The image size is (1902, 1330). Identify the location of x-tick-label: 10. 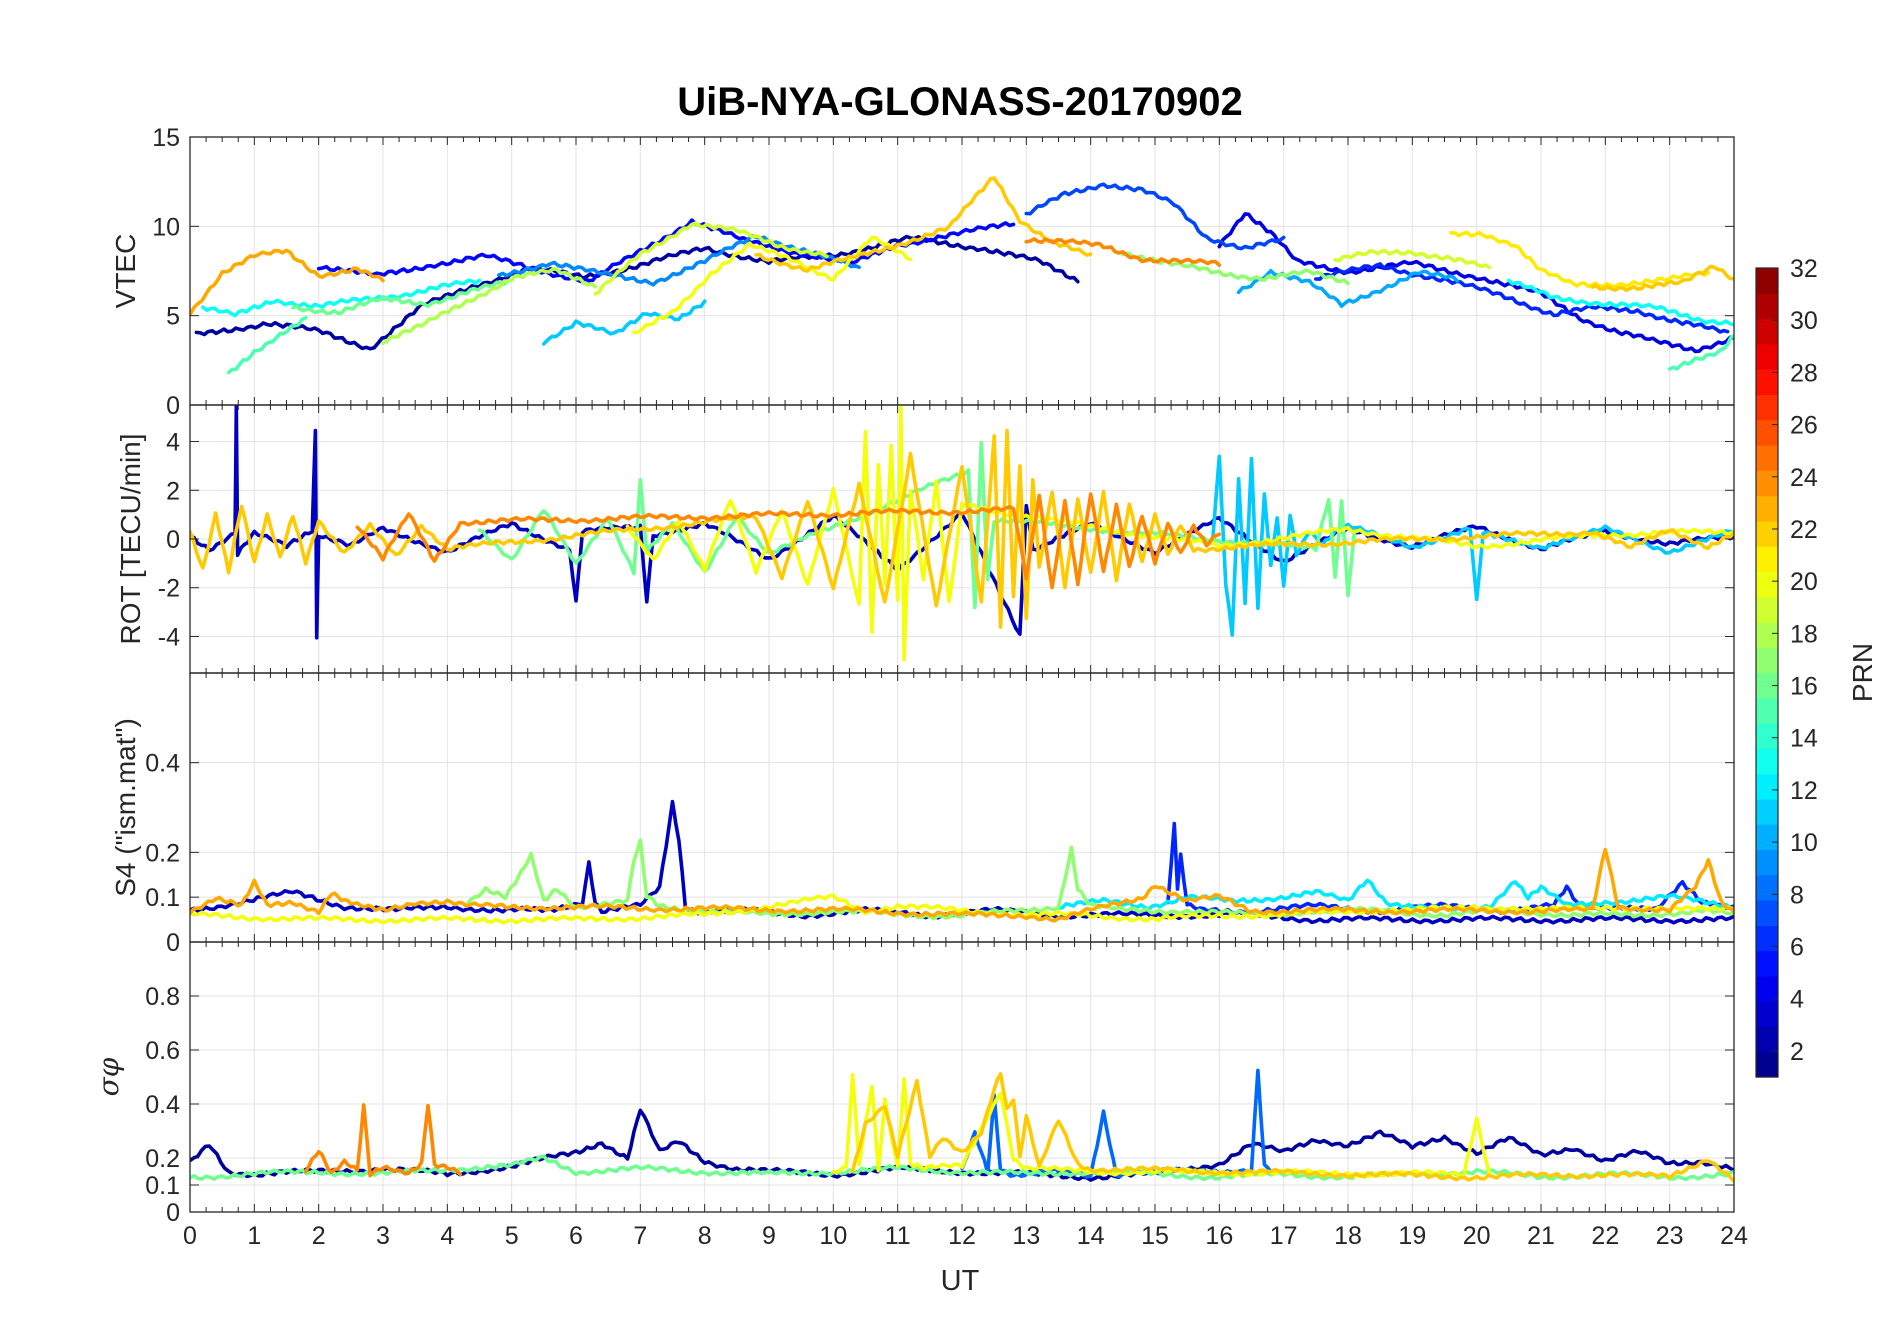
(833, 1236).